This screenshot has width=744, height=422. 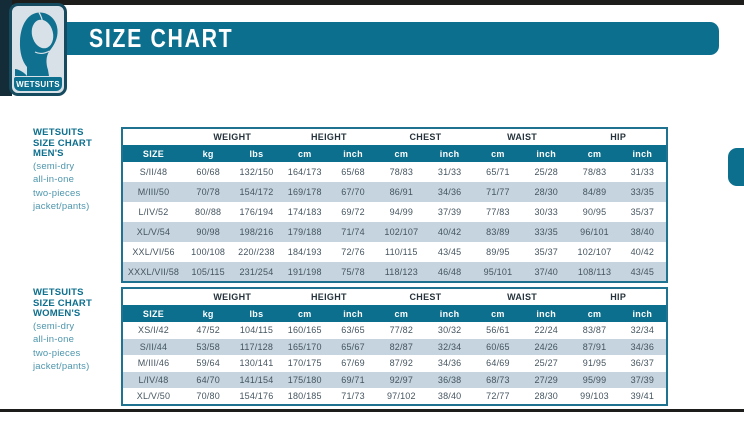 What do you see at coordinates (256, 271) in the screenshot?
I see `value-cell: 231/254` at bounding box center [256, 271].